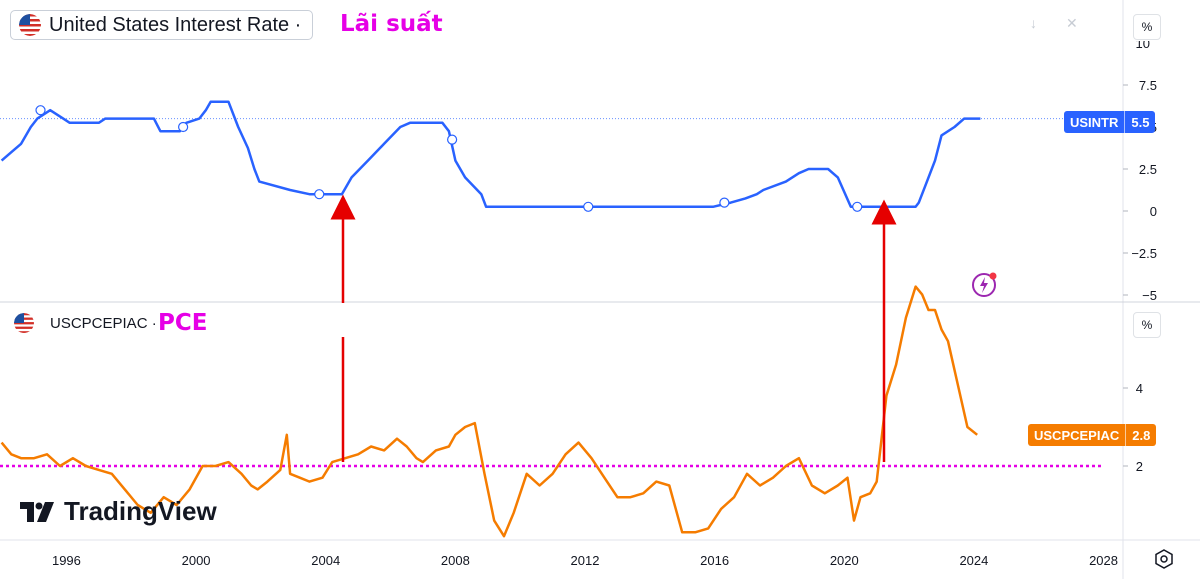  Describe the element at coordinates (1149, 295) in the screenshot. I see `y-tick-label: −5` at that location.